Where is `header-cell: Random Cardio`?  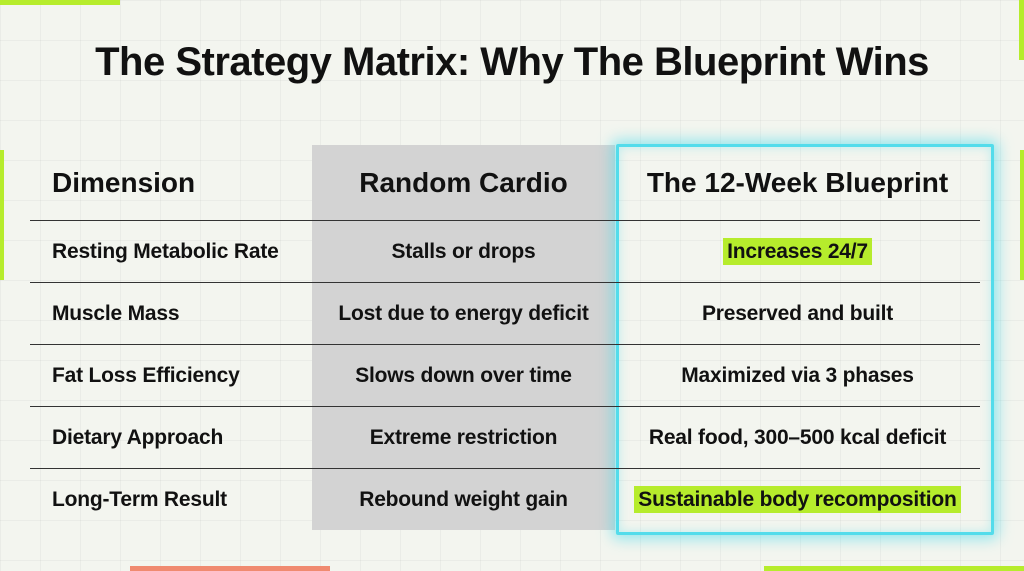 header-cell: Random Cardio is located at coordinates (463, 182).